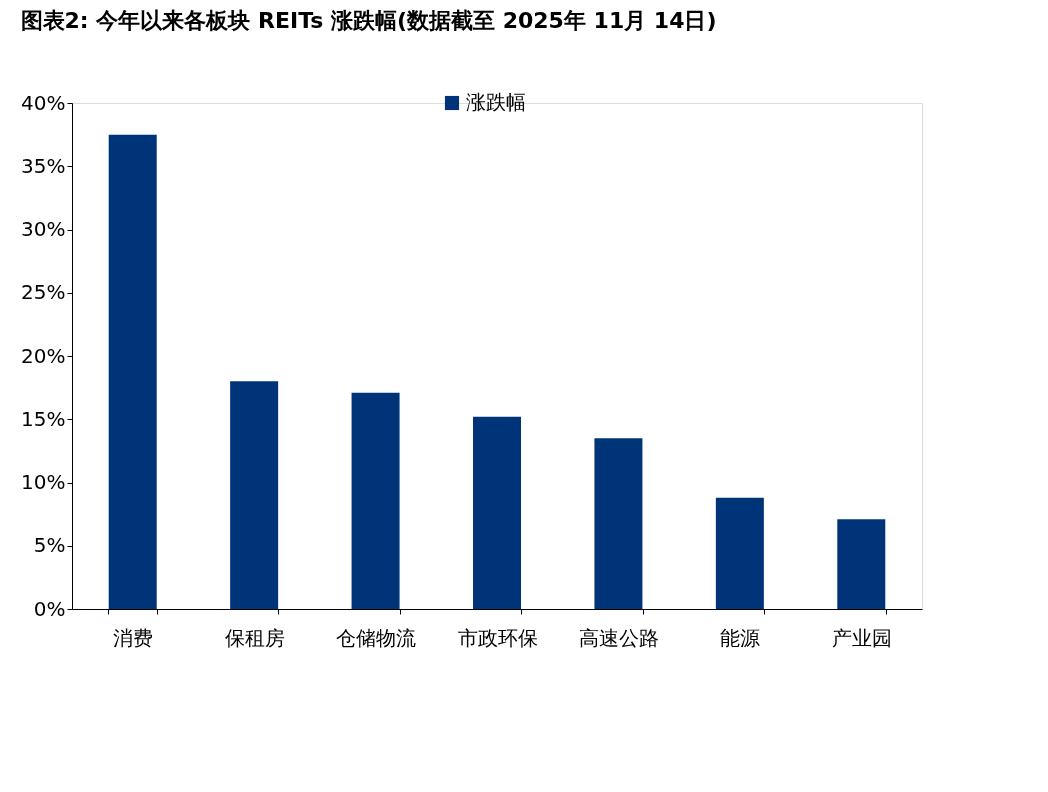  What do you see at coordinates (861, 637) in the screenshot?
I see `x-tick-label: 产业园` at bounding box center [861, 637].